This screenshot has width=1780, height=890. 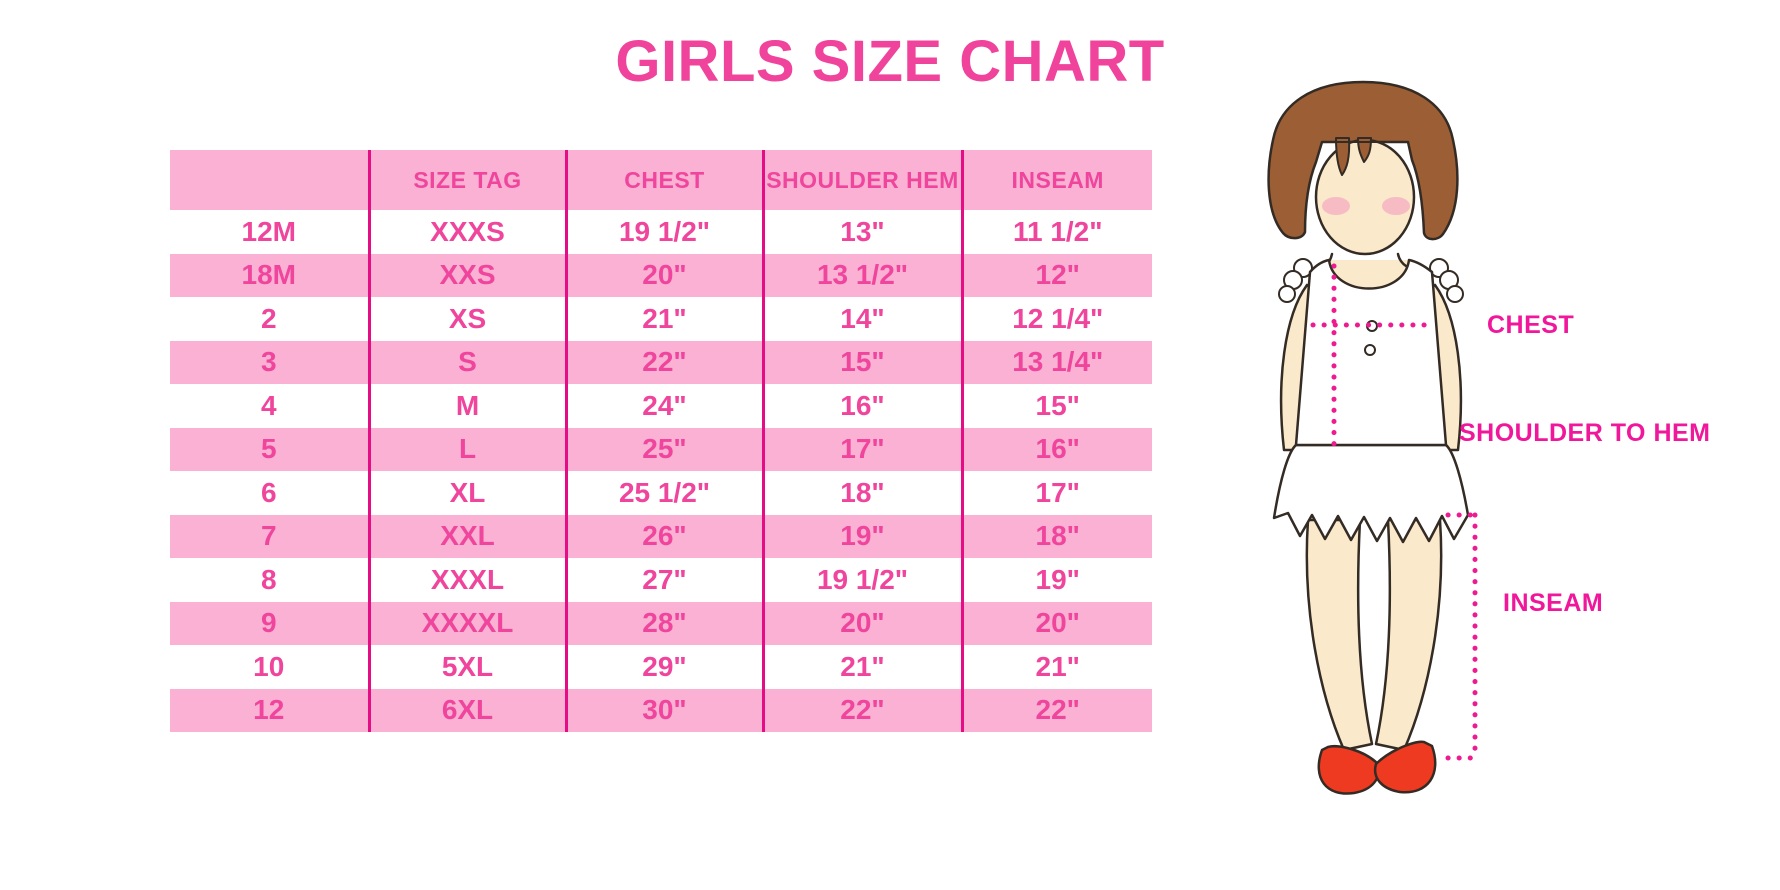 I want to click on table-row: 2 XS 21" 14" 12 1/4", so click(x=661, y=319).